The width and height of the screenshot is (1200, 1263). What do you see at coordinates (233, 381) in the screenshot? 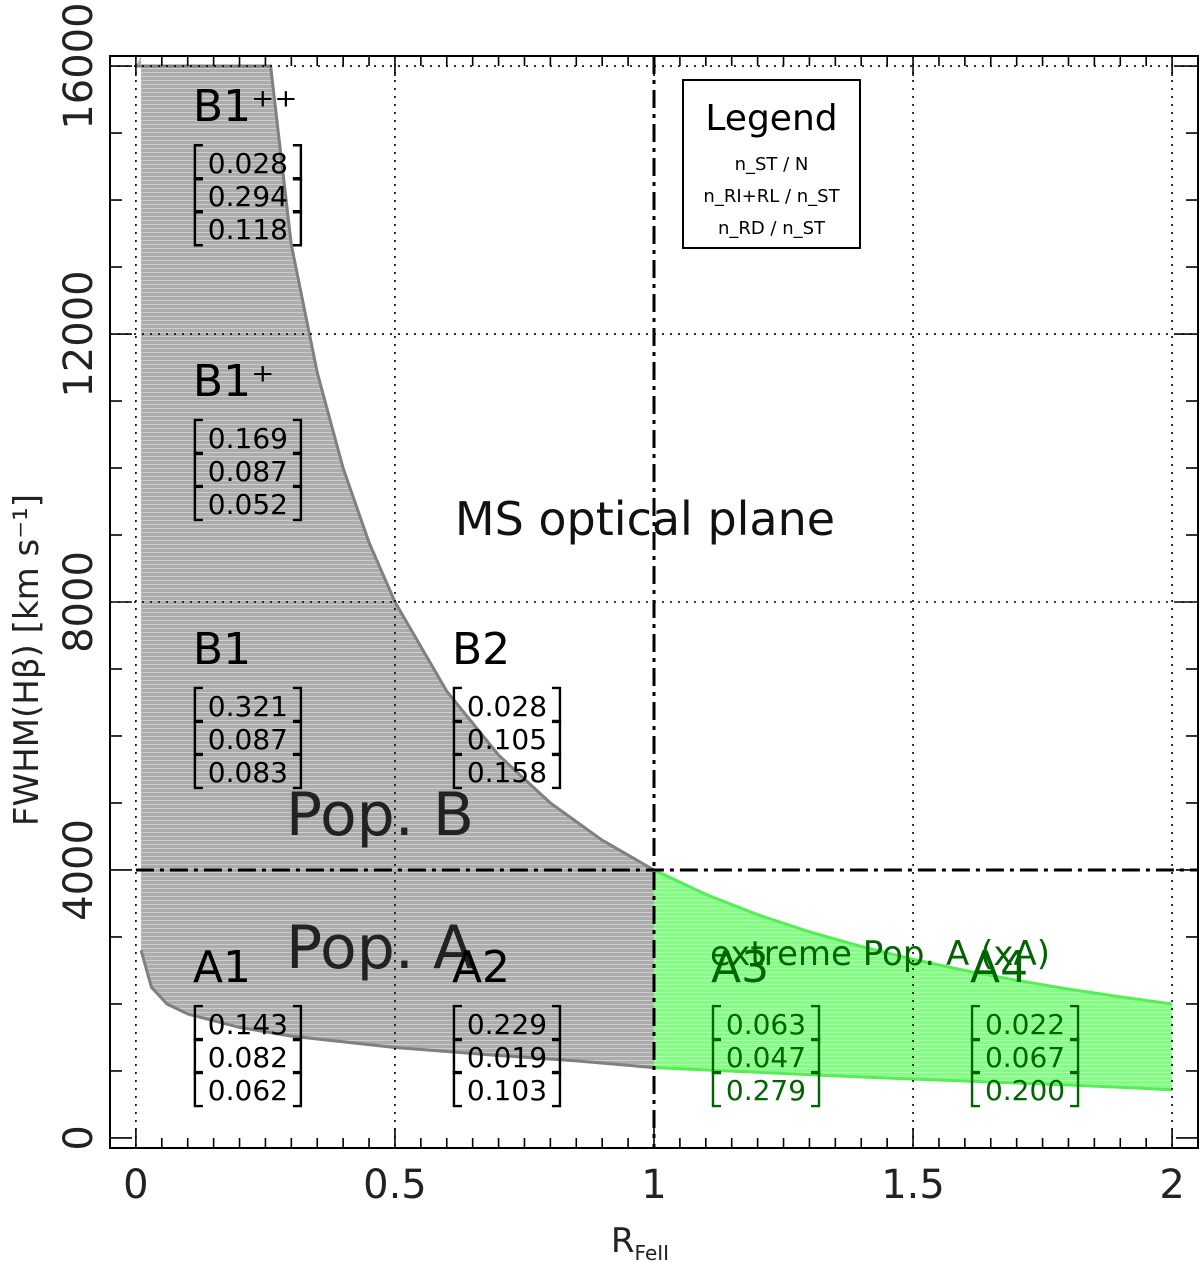
I see `region-name: B1⁺` at bounding box center [233, 381].